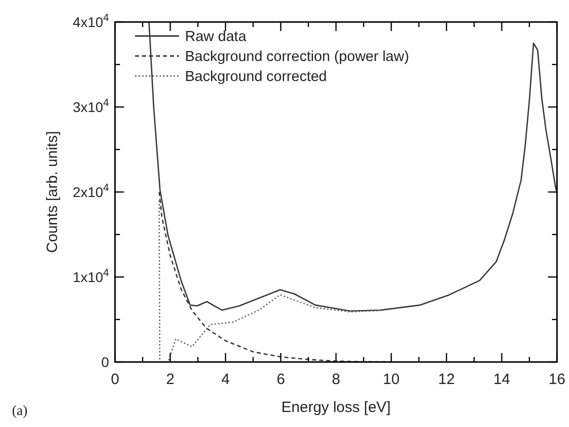  What do you see at coordinates (225, 379) in the screenshot?
I see `x-tick-label: 4` at bounding box center [225, 379].